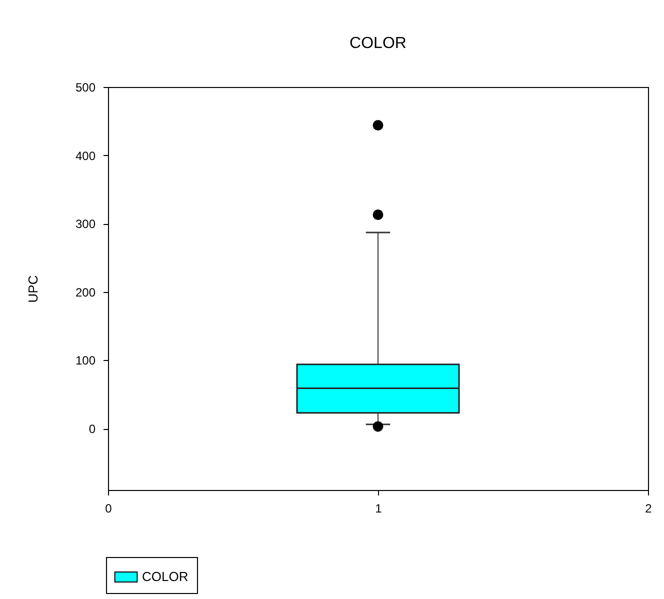  I want to click on y-tick-label: 100, so click(85, 361).